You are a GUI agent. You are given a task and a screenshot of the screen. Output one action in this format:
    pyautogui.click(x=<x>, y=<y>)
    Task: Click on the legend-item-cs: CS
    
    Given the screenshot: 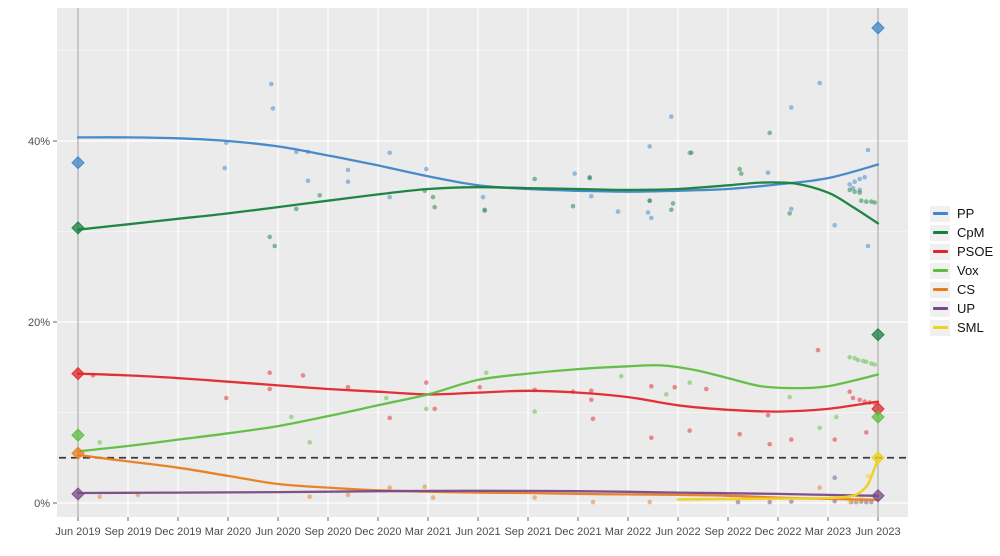 What is the action you would take?
    pyautogui.click(x=961, y=289)
    